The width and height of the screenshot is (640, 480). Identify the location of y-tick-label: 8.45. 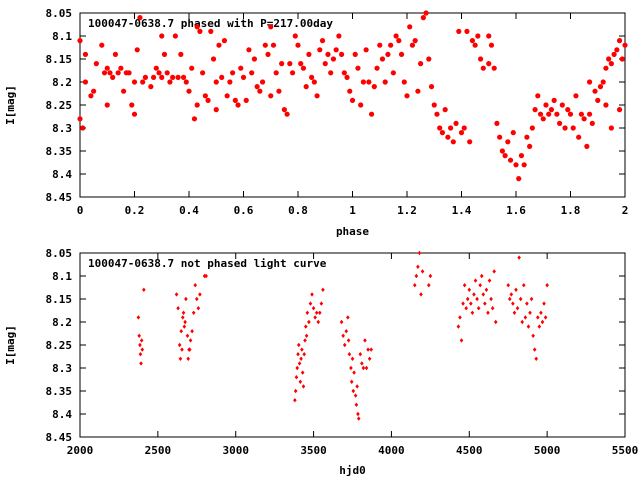
(59, 197).